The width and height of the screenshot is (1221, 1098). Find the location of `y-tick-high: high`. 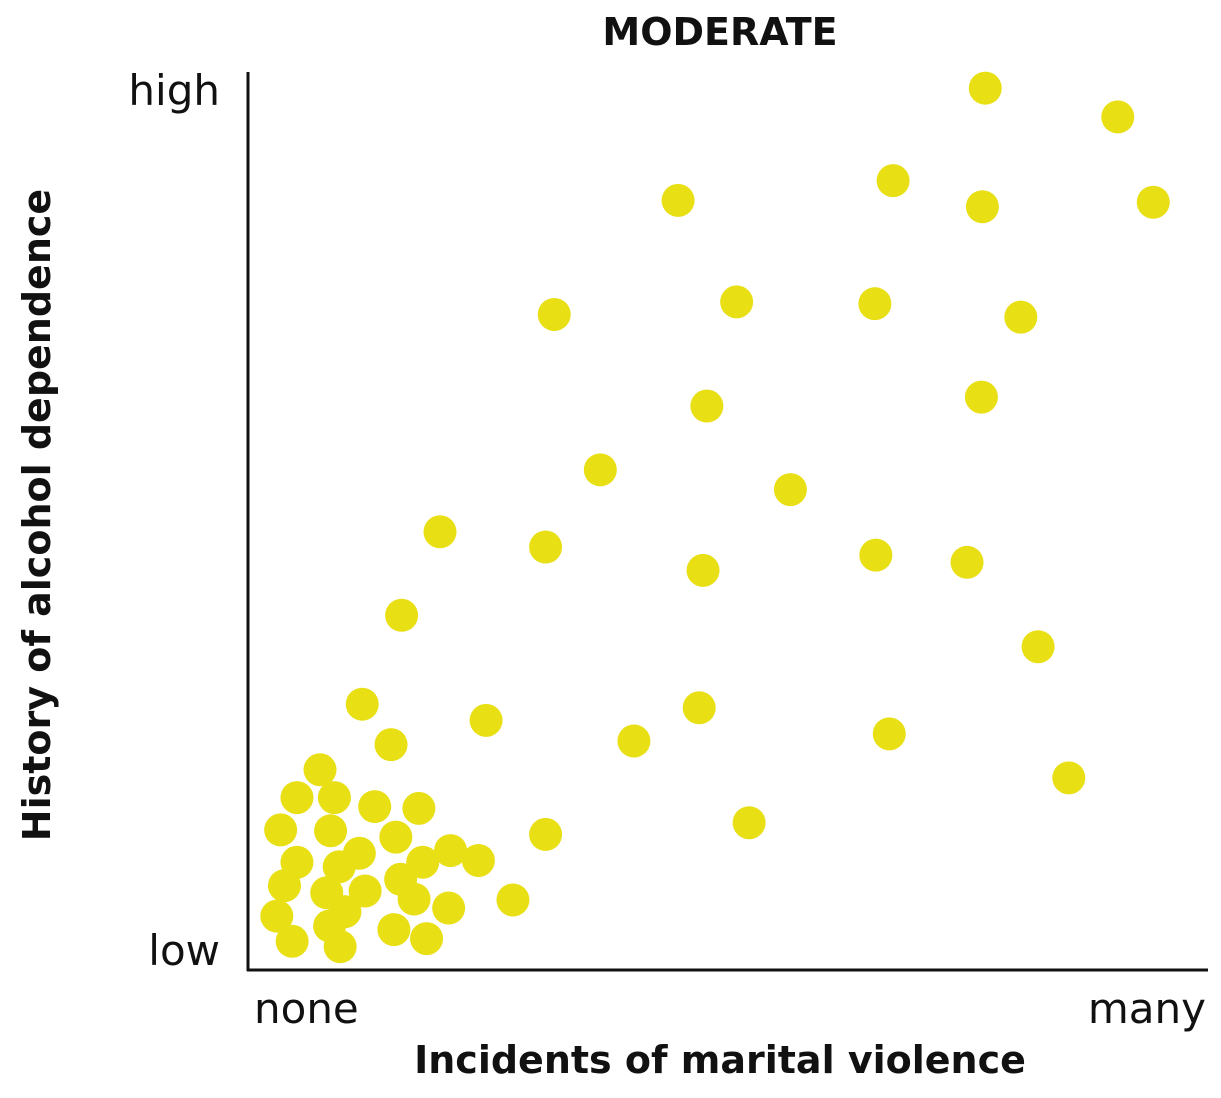

y-tick-high: high is located at coordinates (174, 90).